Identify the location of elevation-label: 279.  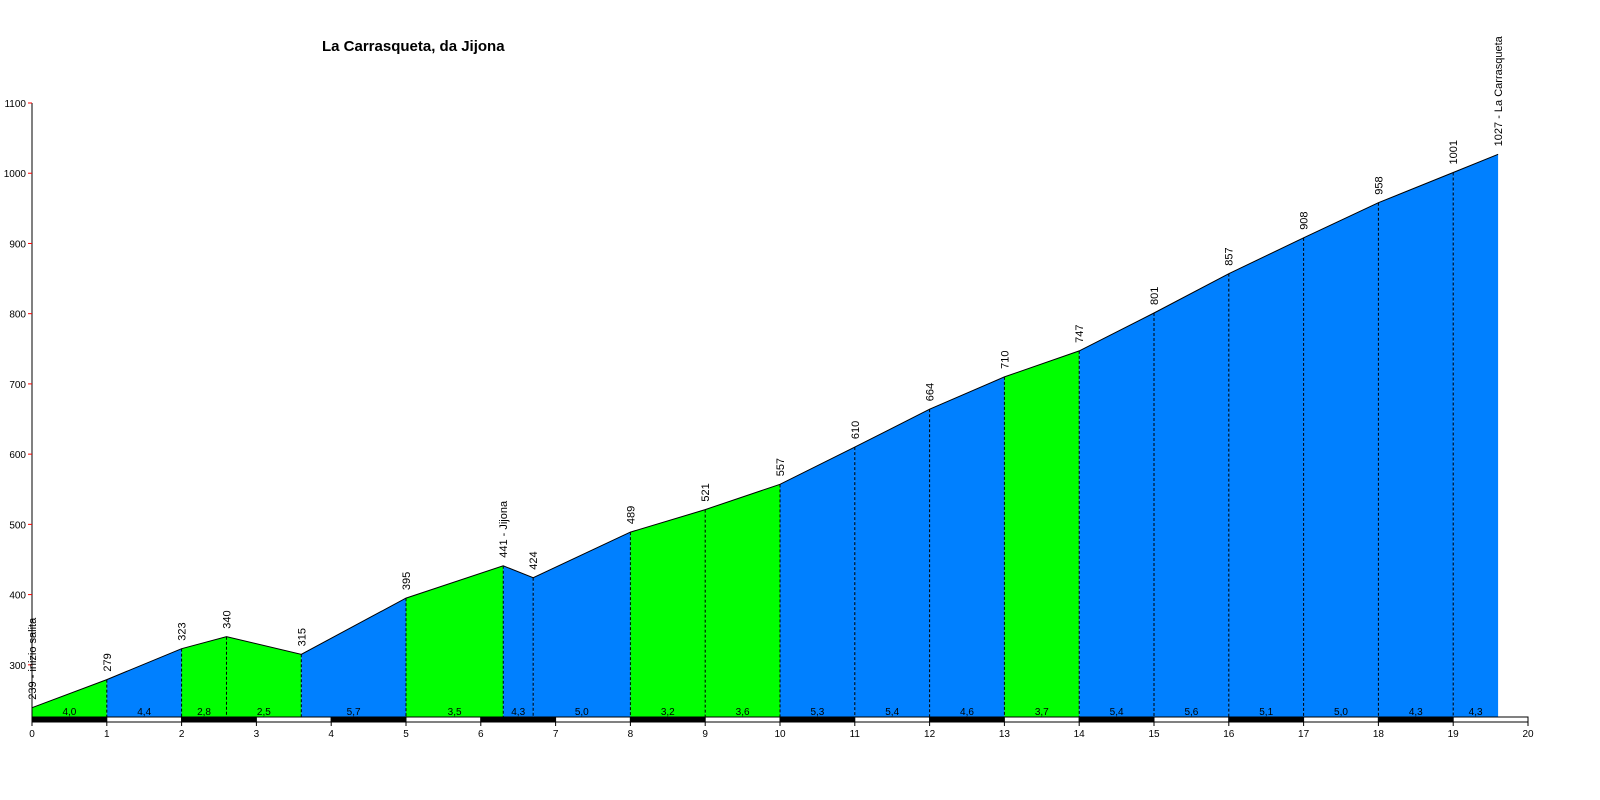
(108, 662).